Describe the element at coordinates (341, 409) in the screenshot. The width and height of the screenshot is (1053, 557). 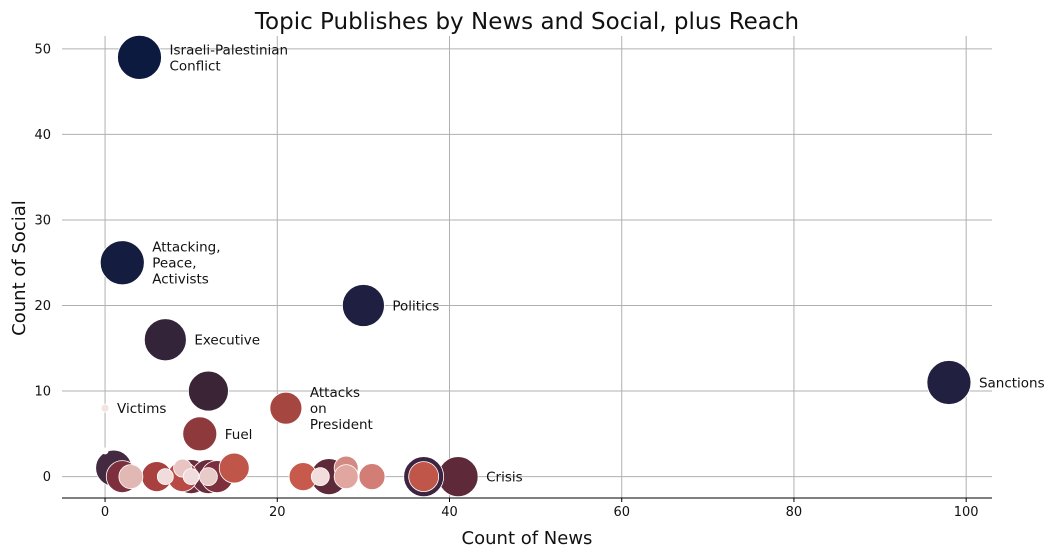
I see `point-label: Attacks on President` at that location.